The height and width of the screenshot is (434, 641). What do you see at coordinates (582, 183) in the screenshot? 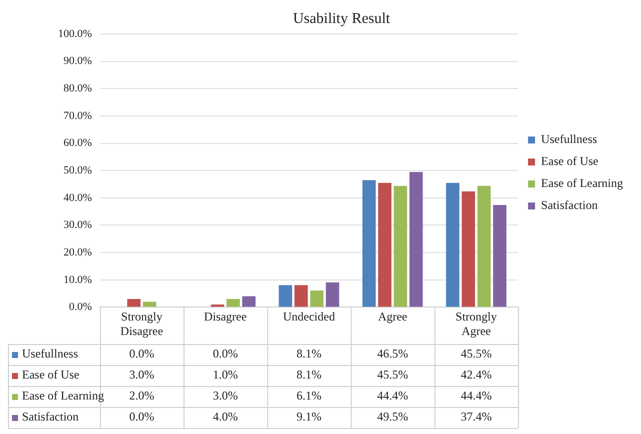
I see `legend-label: Ease of Learning` at bounding box center [582, 183].